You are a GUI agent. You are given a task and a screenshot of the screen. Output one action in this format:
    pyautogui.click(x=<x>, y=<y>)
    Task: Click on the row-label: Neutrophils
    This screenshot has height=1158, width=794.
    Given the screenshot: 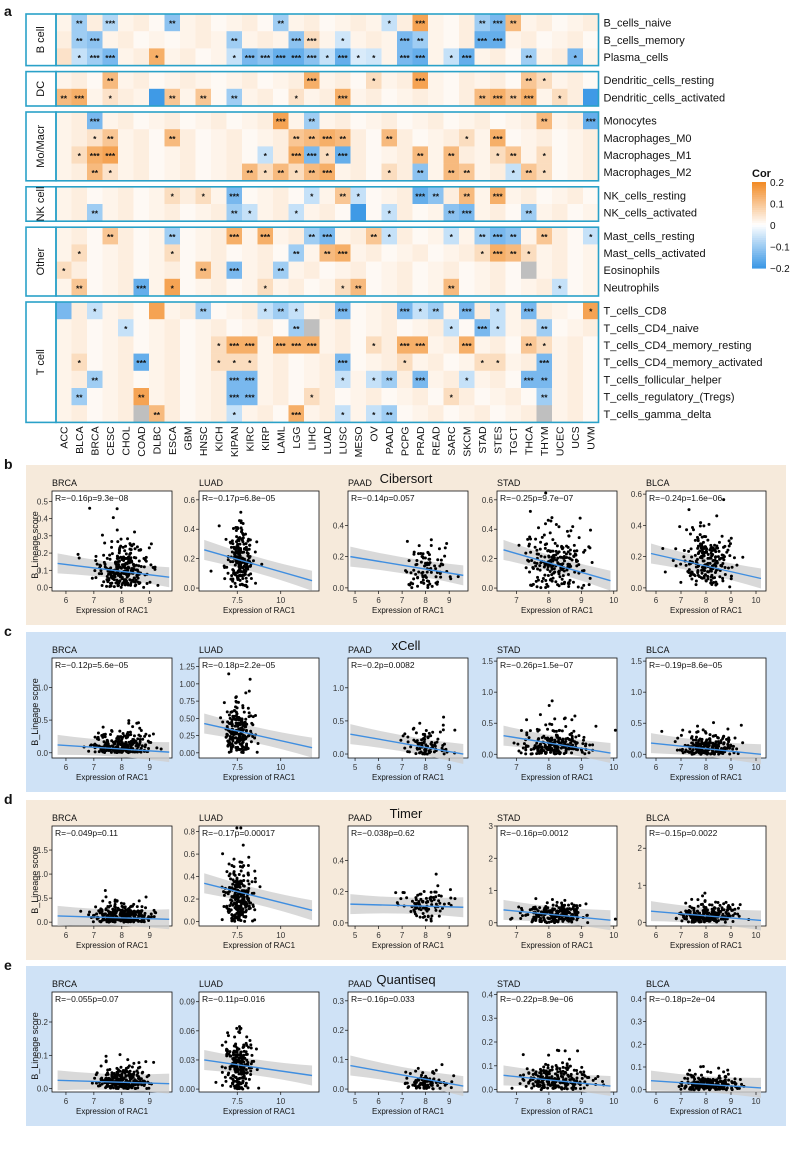 What is the action you would take?
    pyautogui.click(x=632, y=288)
    